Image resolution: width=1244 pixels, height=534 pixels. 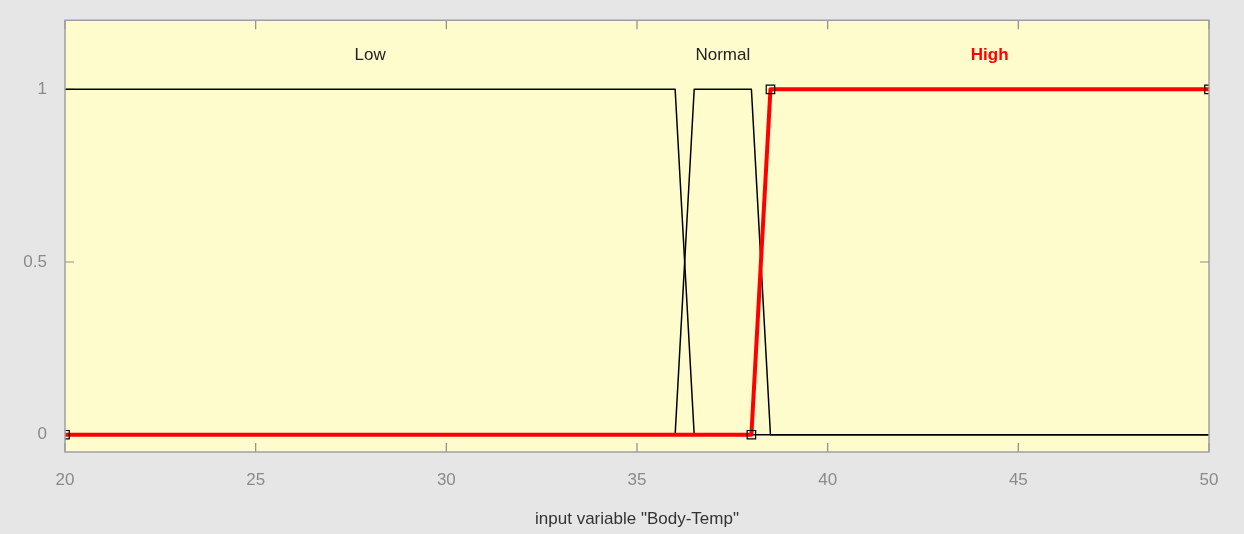 What do you see at coordinates (35, 261) in the screenshot?
I see `y-tick-label: 0.5` at bounding box center [35, 261].